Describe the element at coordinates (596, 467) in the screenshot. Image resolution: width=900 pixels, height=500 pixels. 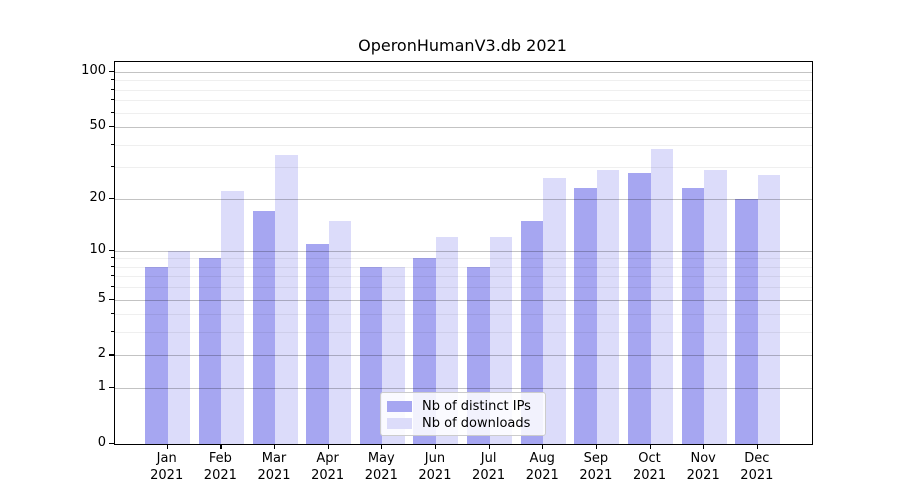
I see `x-tick-label: Sep 2021` at that location.